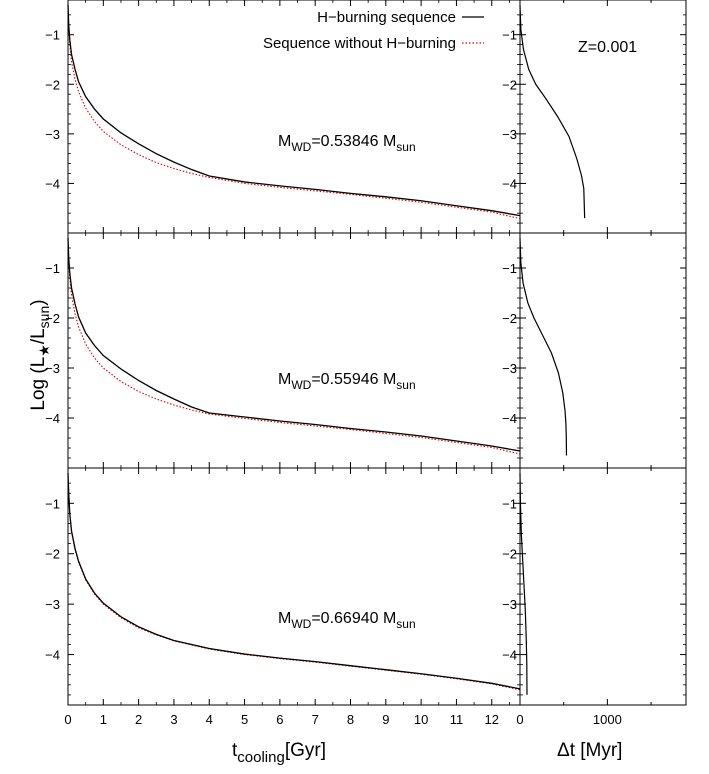 The image size is (709, 774). What do you see at coordinates (509, 418) in the screenshot?
I see `y-tick-label-right-p2-3: −4` at bounding box center [509, 418].